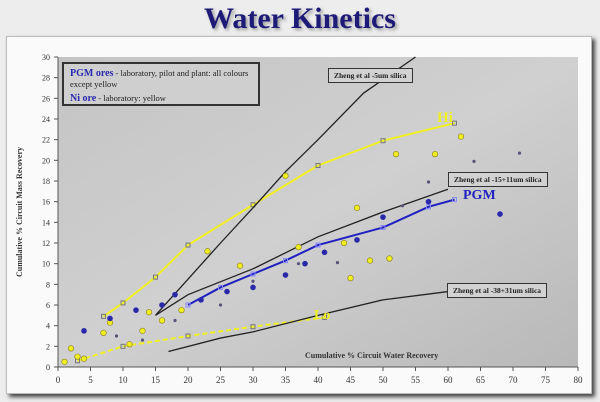  Describe the element at coordinates (416, 380) in the screenshot. I see `svg-text: 55` at that location.